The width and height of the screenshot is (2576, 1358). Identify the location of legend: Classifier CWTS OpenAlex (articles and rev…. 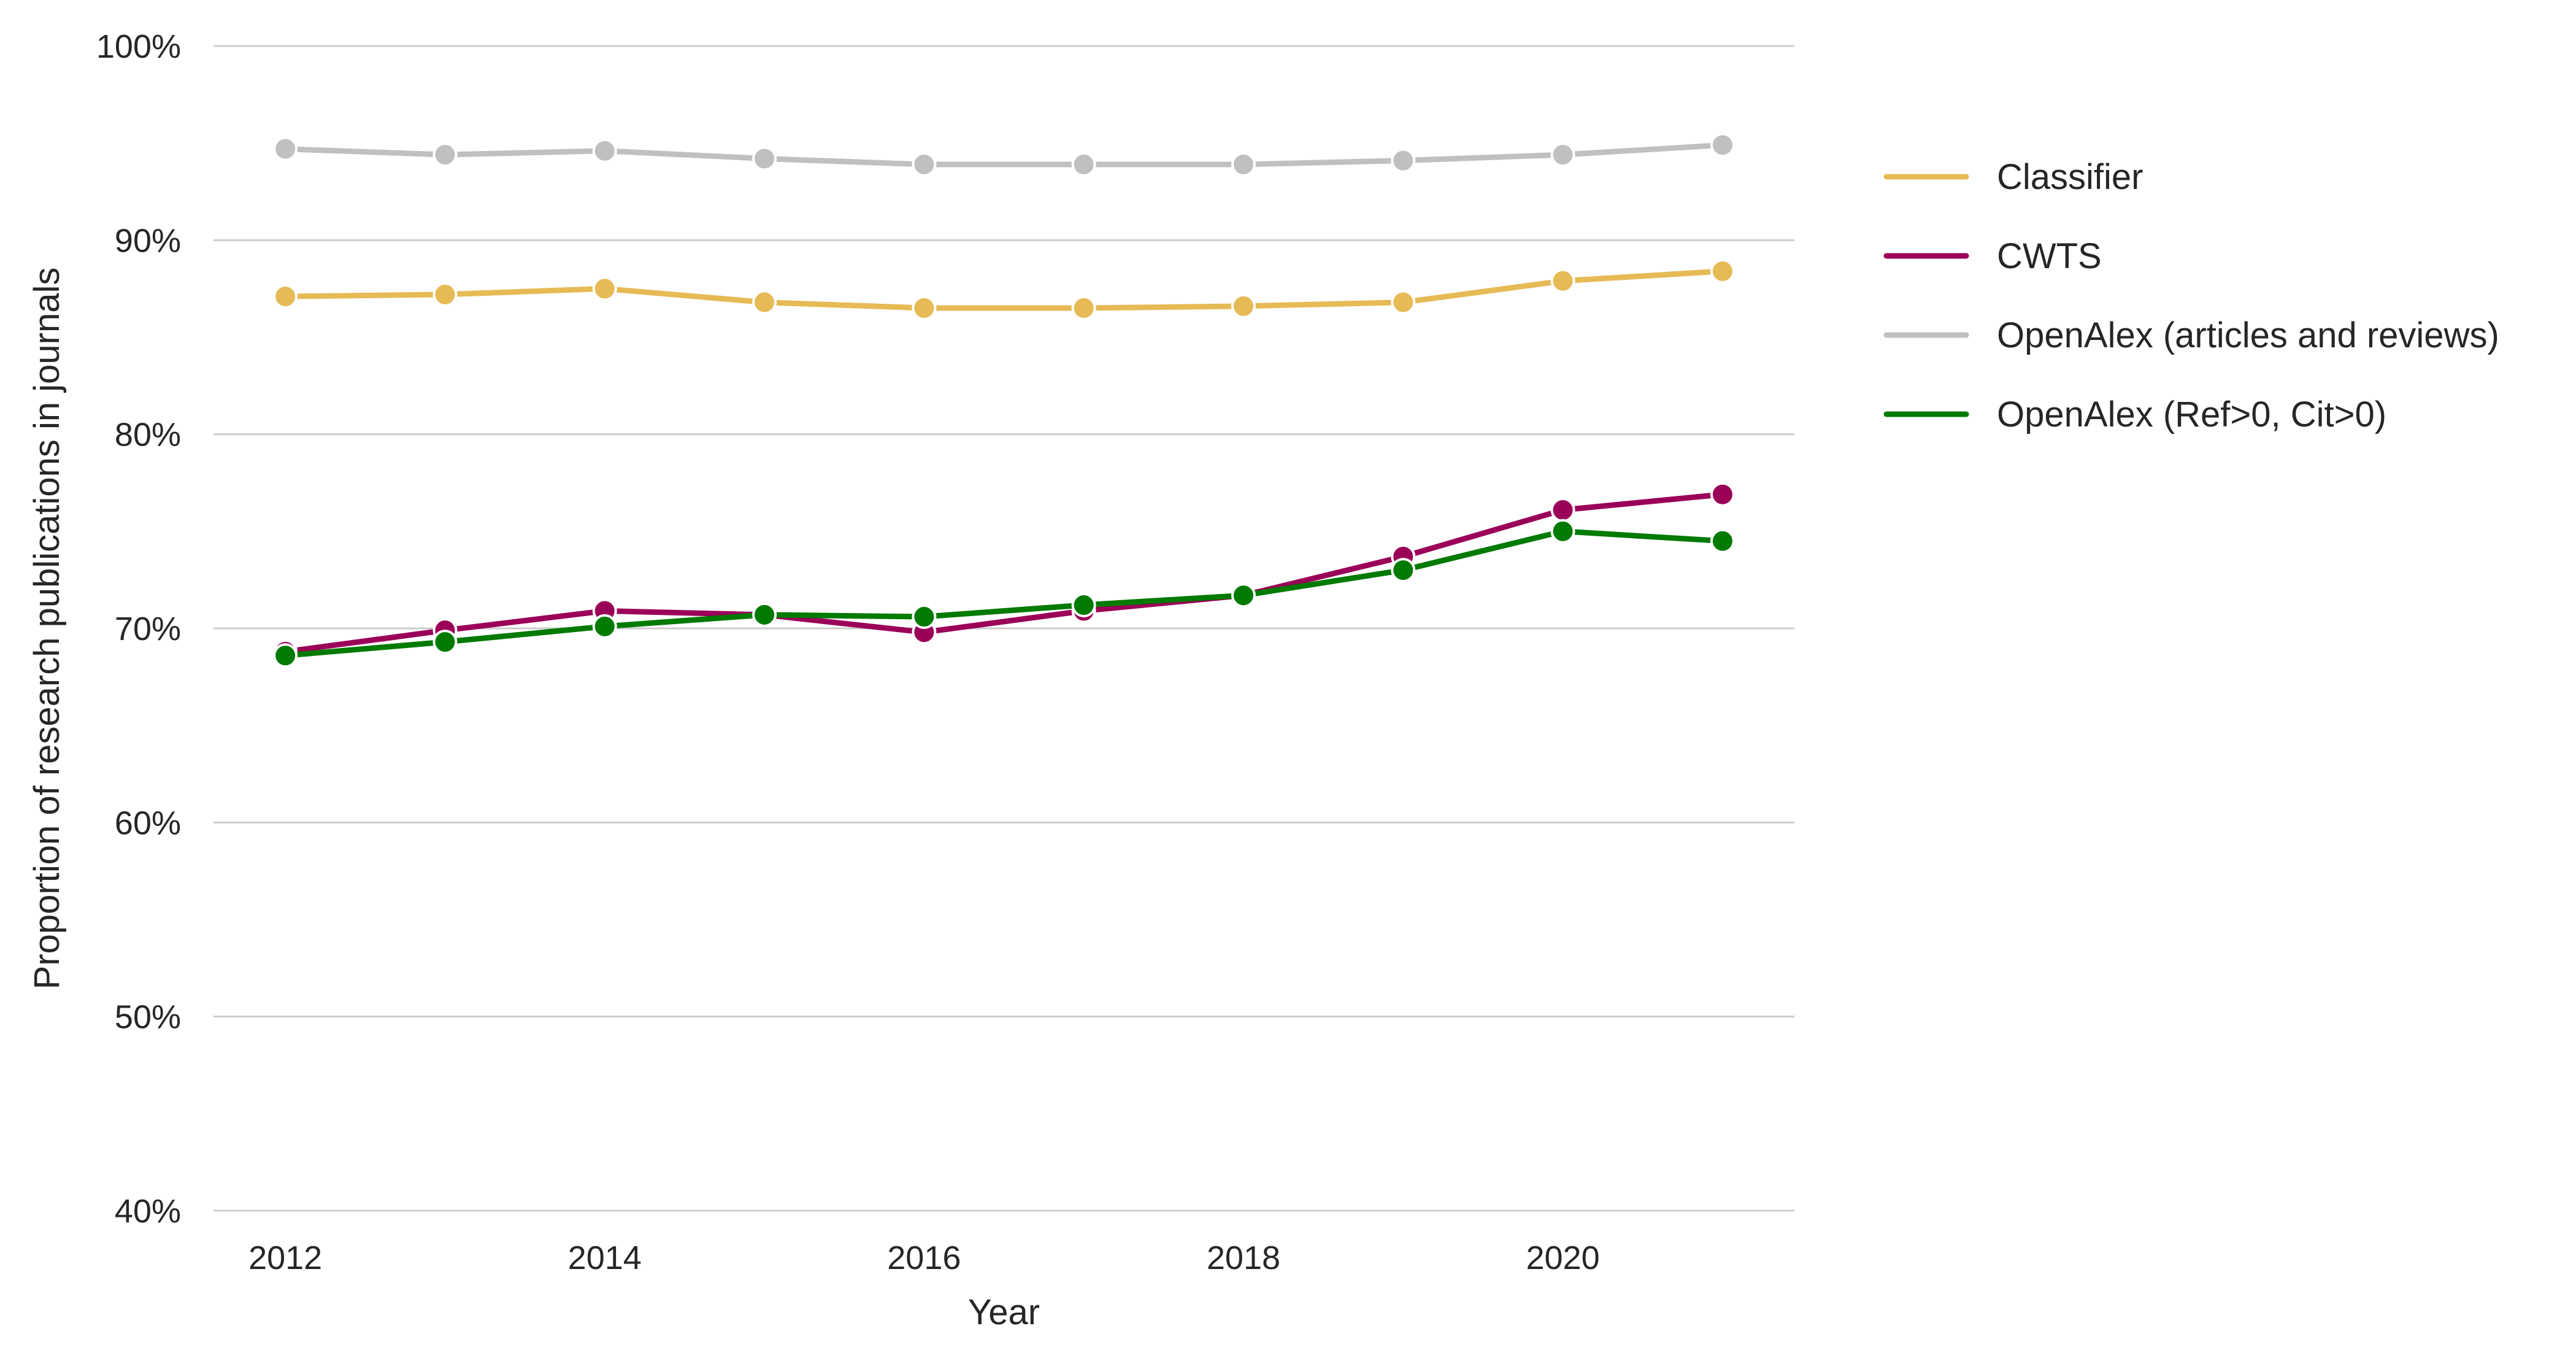
(2191, 295).